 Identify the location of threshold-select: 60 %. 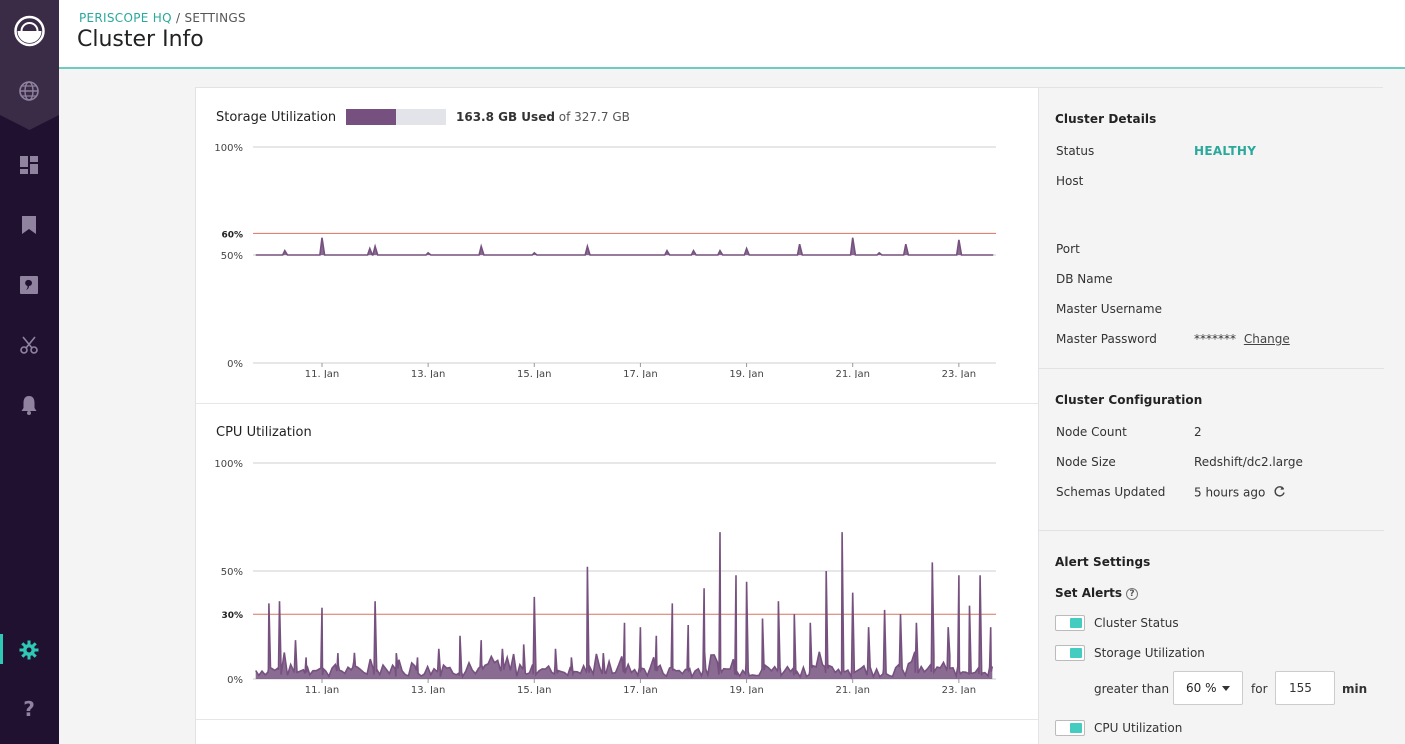
(1208, 688).